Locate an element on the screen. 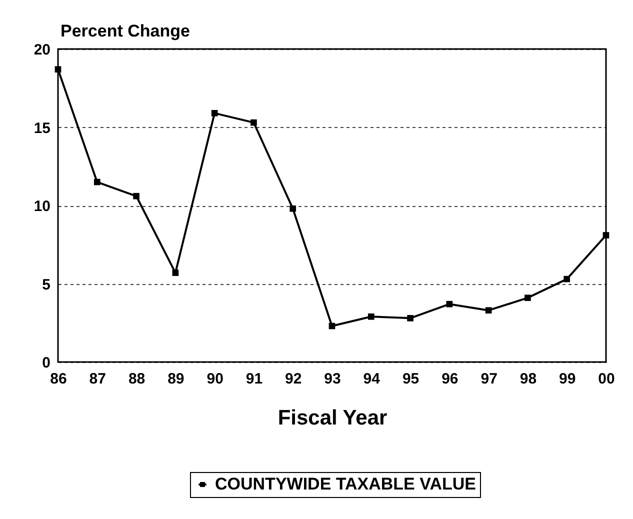 This screenshot has height=519, width=633. x-tick-label: 86 is located at coordinates (58, 379).